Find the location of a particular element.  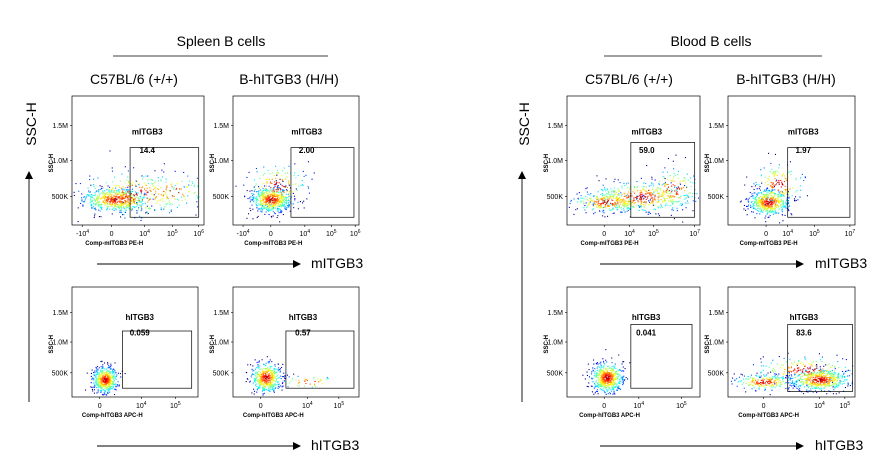

gate-value: 59.0 is located at coordinates (647, 150).